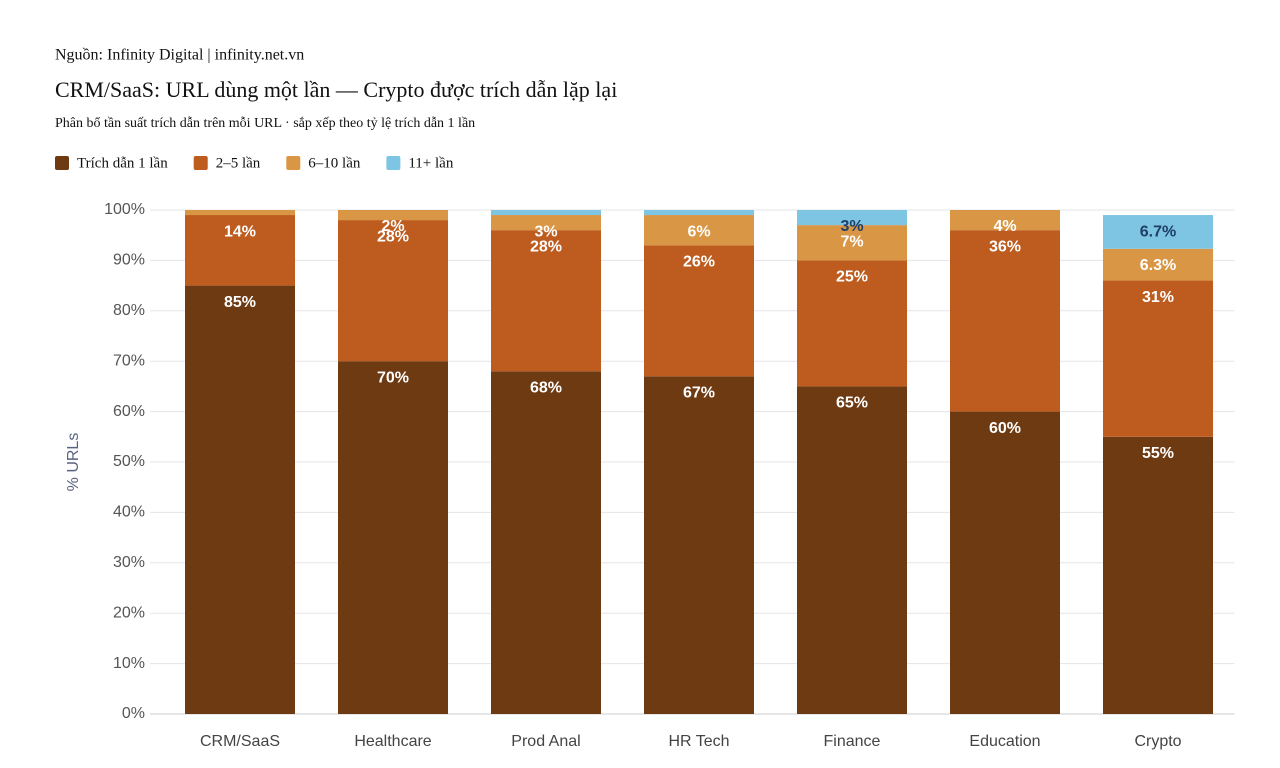 The width and height of the screenshot is (1280, 768). Describe the element at coordinates (129, 260) in the screenshot. I see `y-tick-label: 90%` at that location.